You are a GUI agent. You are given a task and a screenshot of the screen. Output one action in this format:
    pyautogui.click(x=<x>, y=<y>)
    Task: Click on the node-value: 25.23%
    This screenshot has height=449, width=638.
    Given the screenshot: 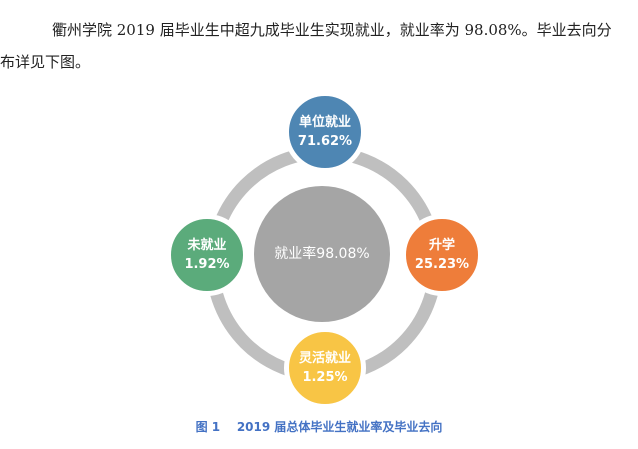 What is the action you would take?
    pyautogui.click(x=442, y=264)
    